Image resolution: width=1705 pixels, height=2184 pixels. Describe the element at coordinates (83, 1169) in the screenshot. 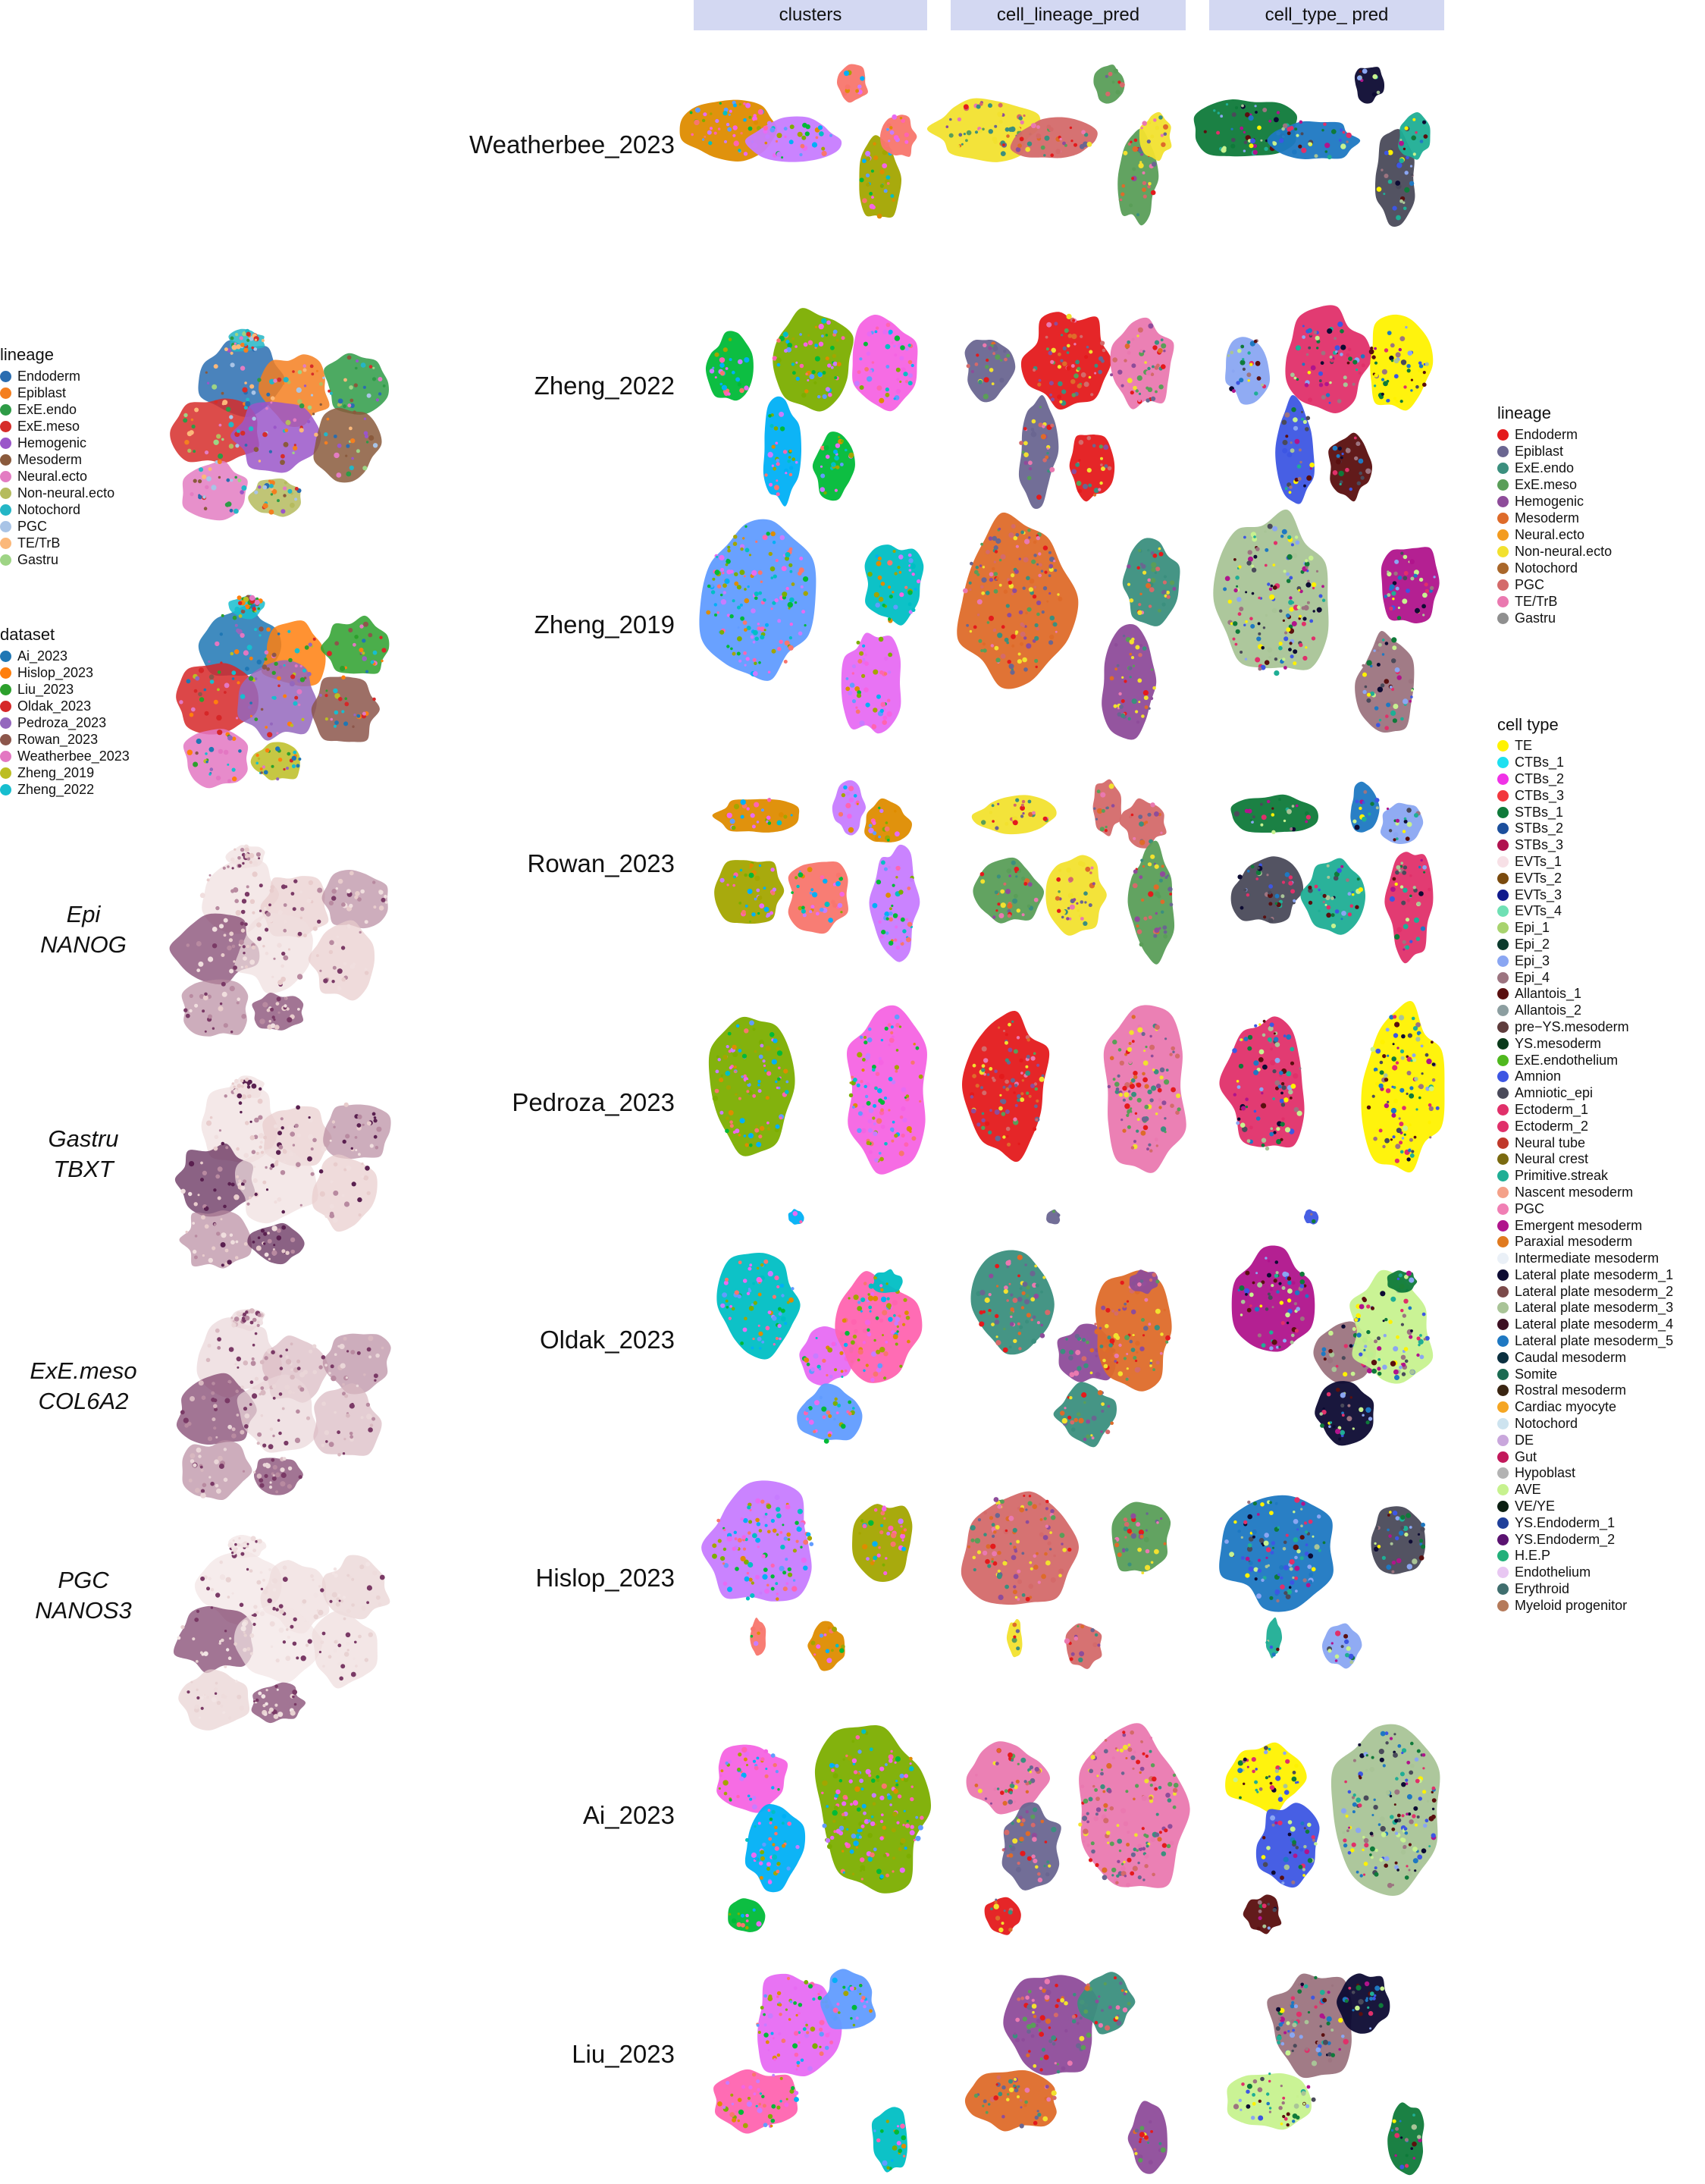

I see `gene-panel-gastru-gene: TBXT` at that location.